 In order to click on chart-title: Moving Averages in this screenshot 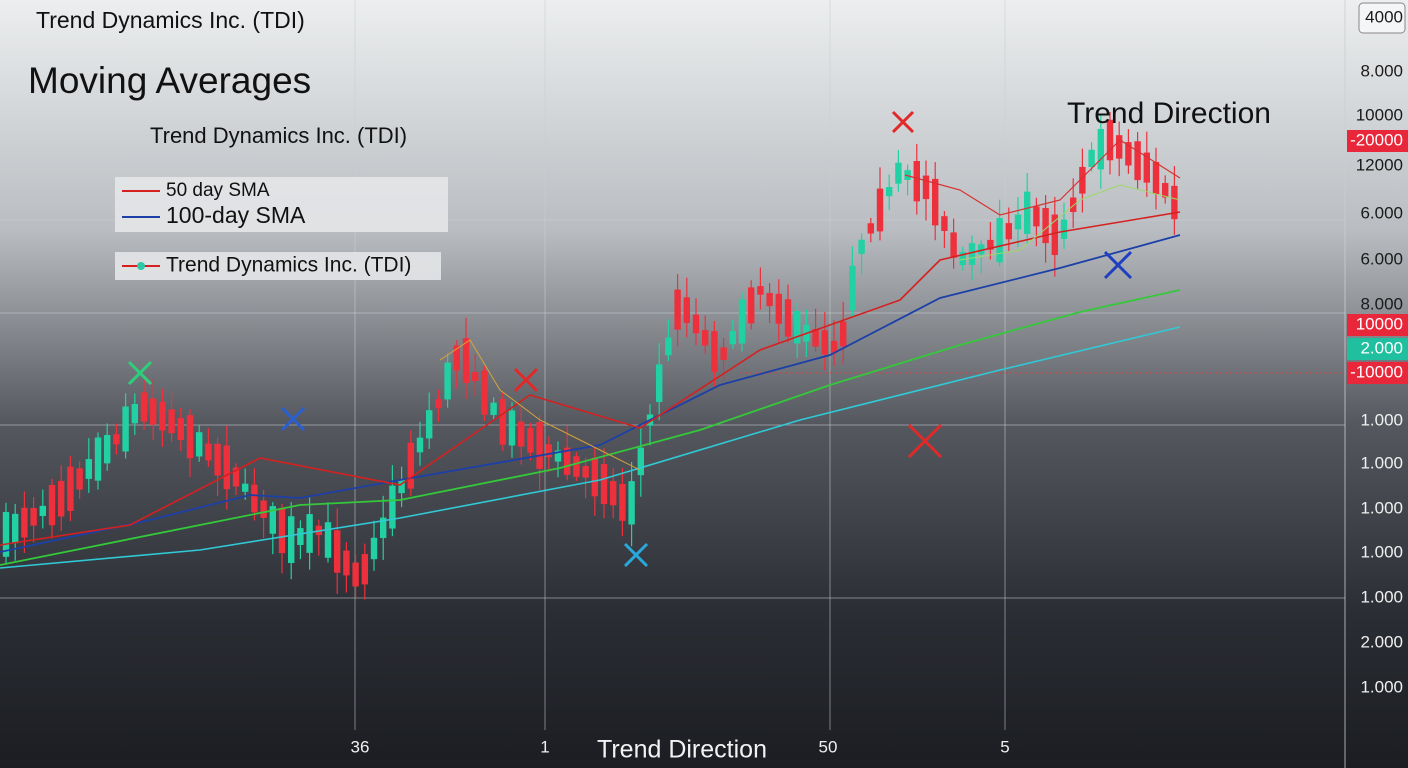, I will do `click(169, 80)`.